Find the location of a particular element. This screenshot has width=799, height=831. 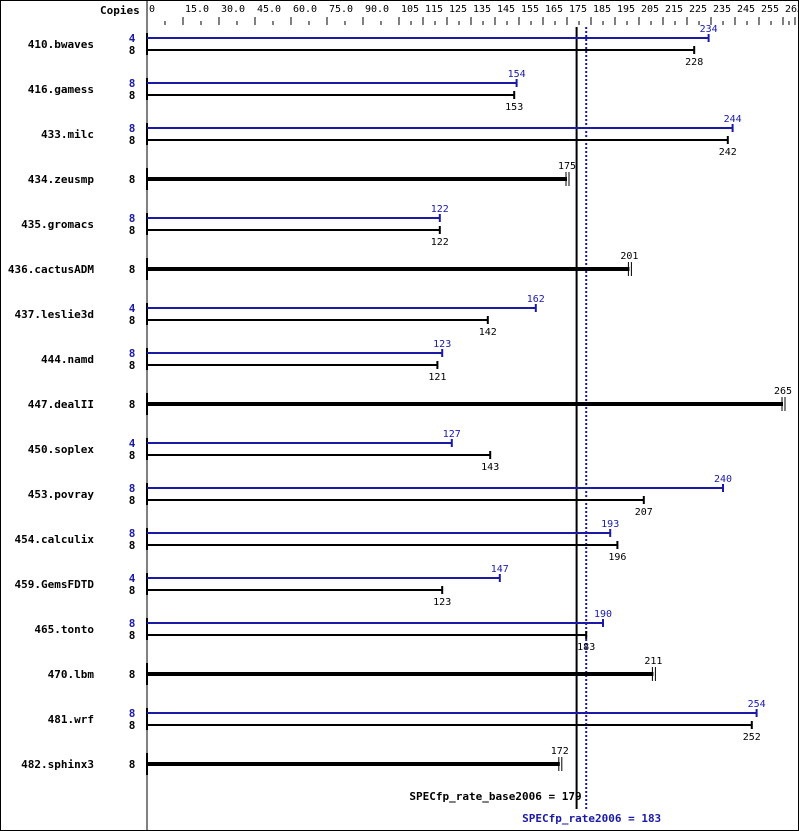

base-value: 252 is located at coordinates (752, 737).